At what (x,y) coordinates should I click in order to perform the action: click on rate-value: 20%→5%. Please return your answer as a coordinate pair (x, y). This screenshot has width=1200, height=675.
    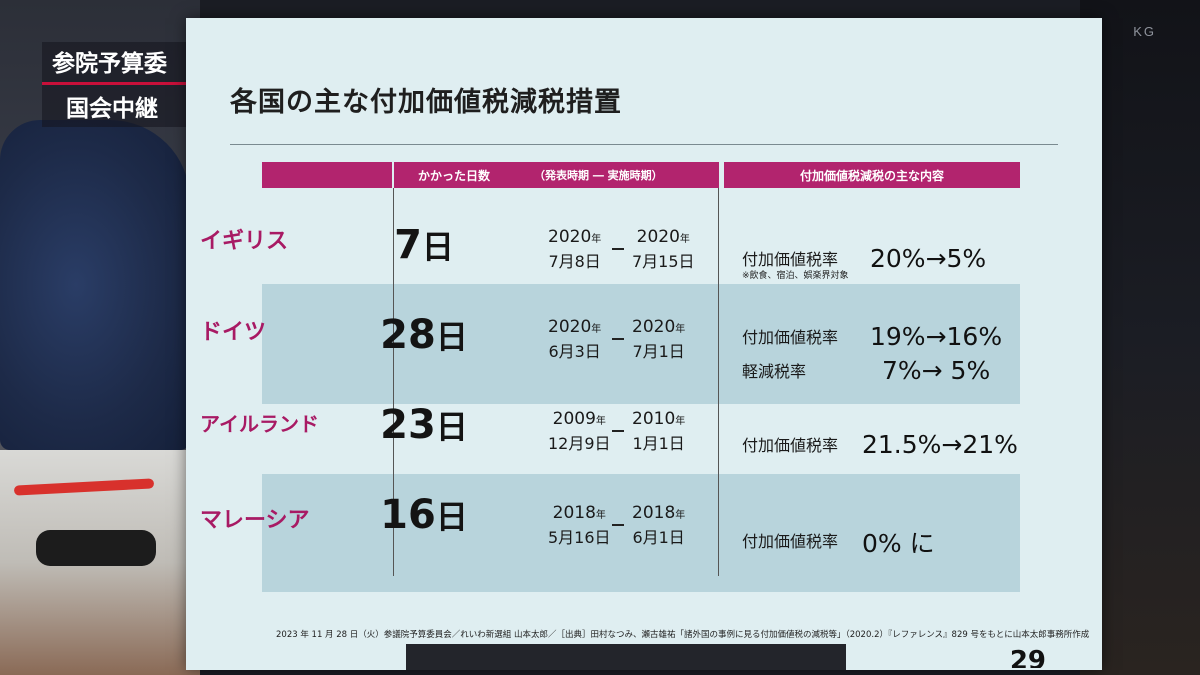
    Looking at the image, I should click on (928, 258).